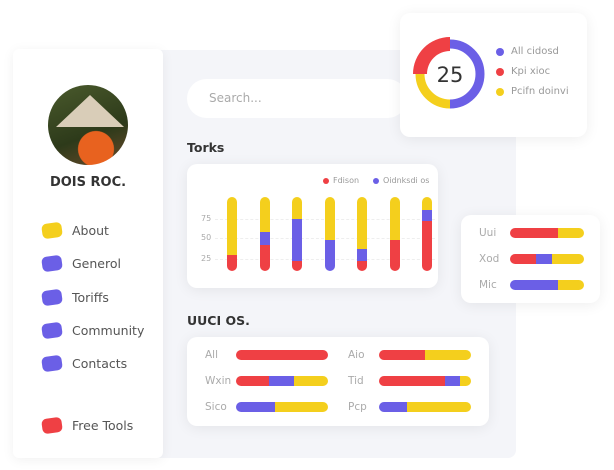  Describe the element at coordinates (532, 91) in the screenshot. I see `legend-item: Pcifn doinvi` at that location.